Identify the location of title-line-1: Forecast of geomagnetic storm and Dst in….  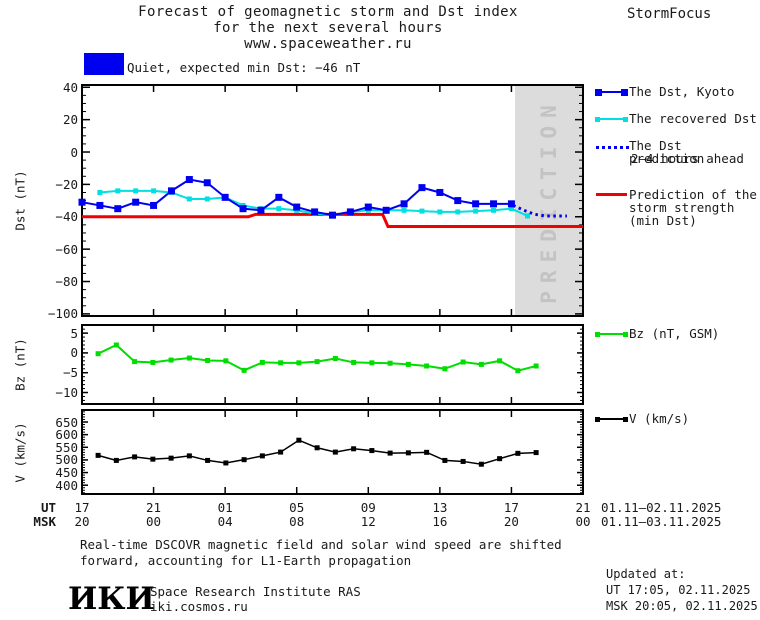
(328, 12).